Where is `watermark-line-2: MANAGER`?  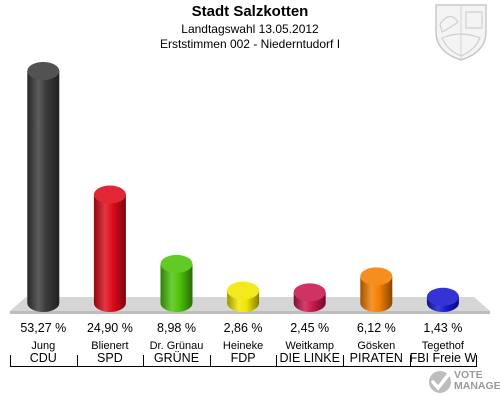 watermark-line-2: MANAGER is located at coordinates (477, 386).